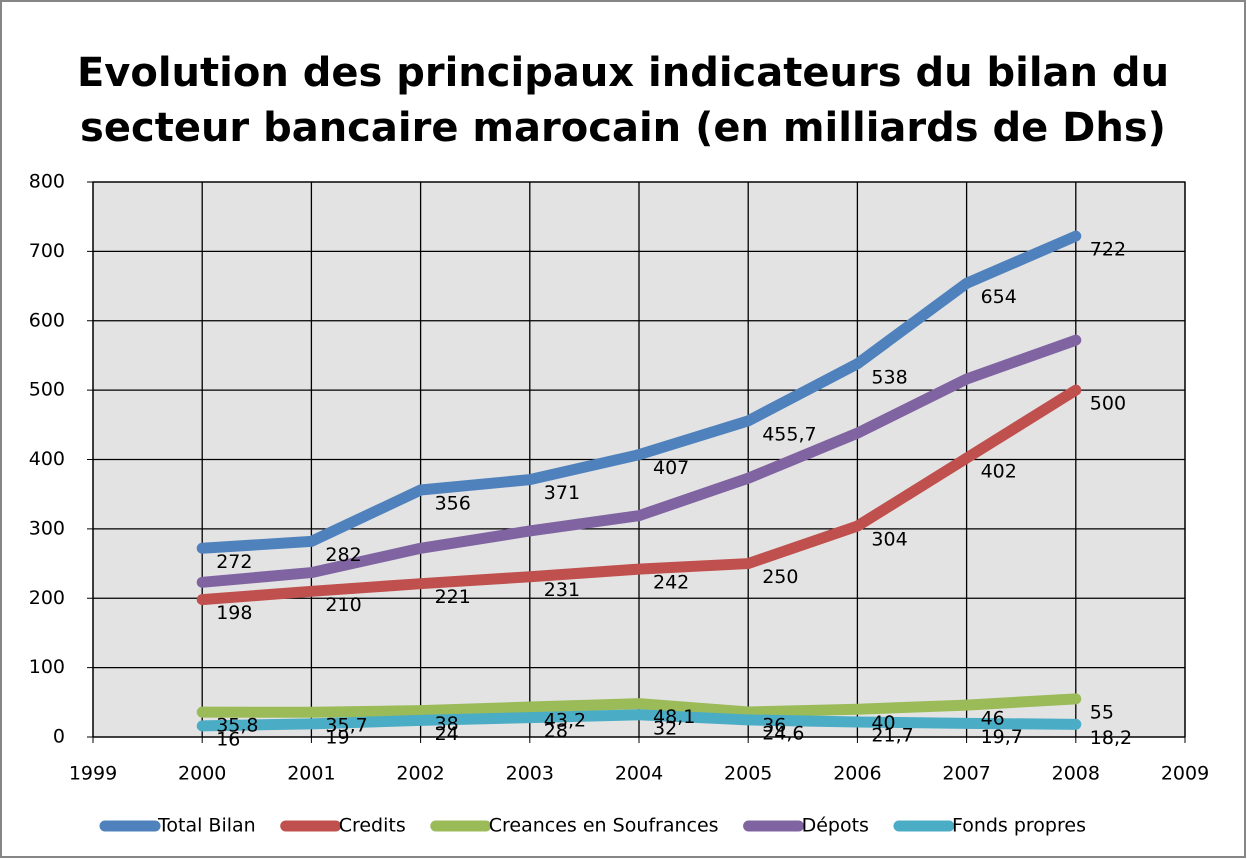 This screenshot has width=1247, height=859. I want to click on data-label: 722, so click(1108, 250).